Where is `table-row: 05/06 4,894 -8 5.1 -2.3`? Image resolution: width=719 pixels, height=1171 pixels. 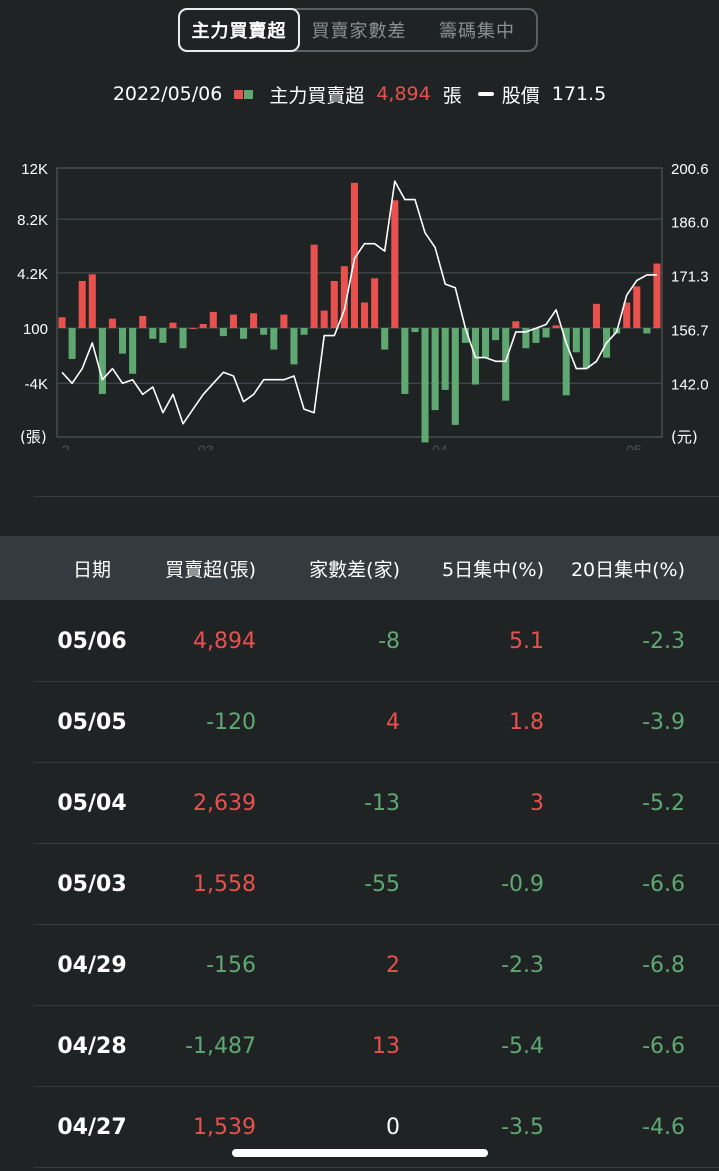
table-row: 05/06 4,894 -8 5.1 -2.3 is located at coordinates (359, 641).